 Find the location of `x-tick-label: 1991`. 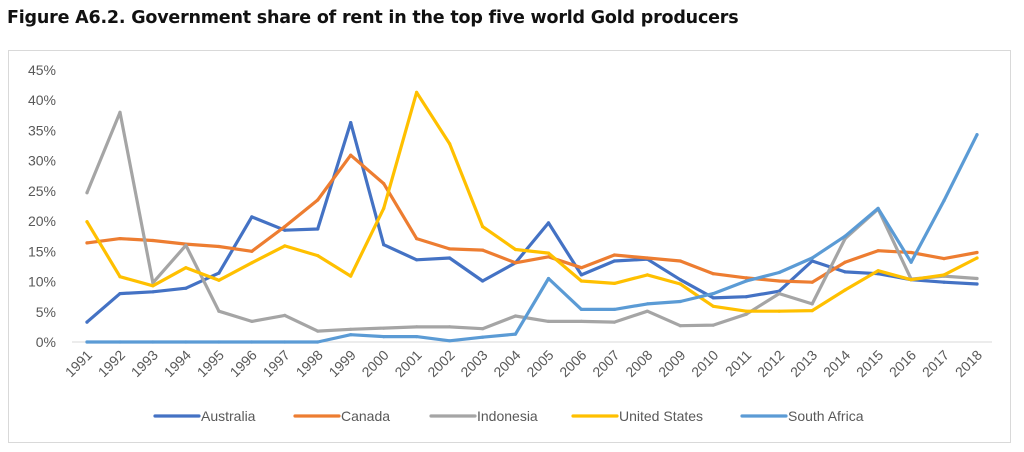

x-tick-label: 1991 is located at coordinates (78, 363).